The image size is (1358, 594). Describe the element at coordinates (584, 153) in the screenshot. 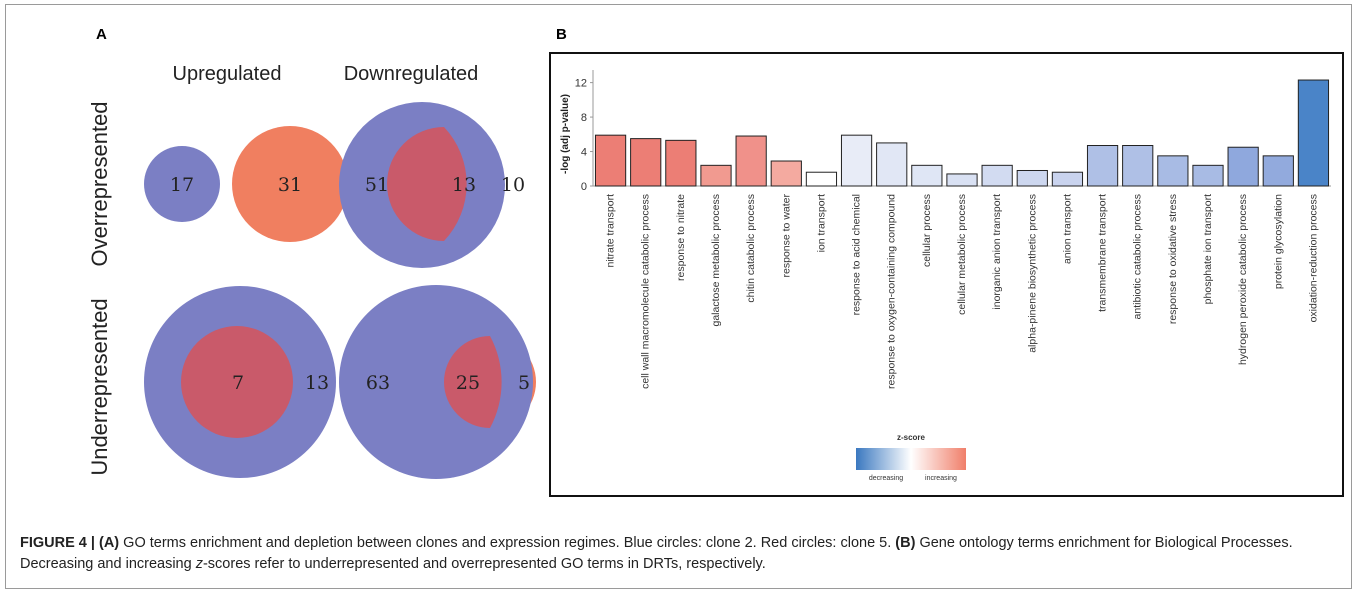

I see `y-tick-label: 4` at that location.